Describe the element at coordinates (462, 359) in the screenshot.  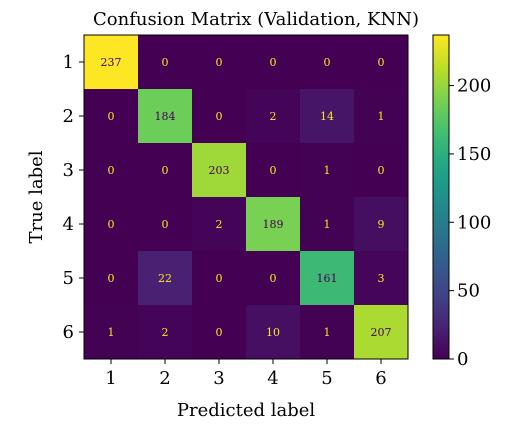
I see `colorbar-tick-label: 0` at that location.